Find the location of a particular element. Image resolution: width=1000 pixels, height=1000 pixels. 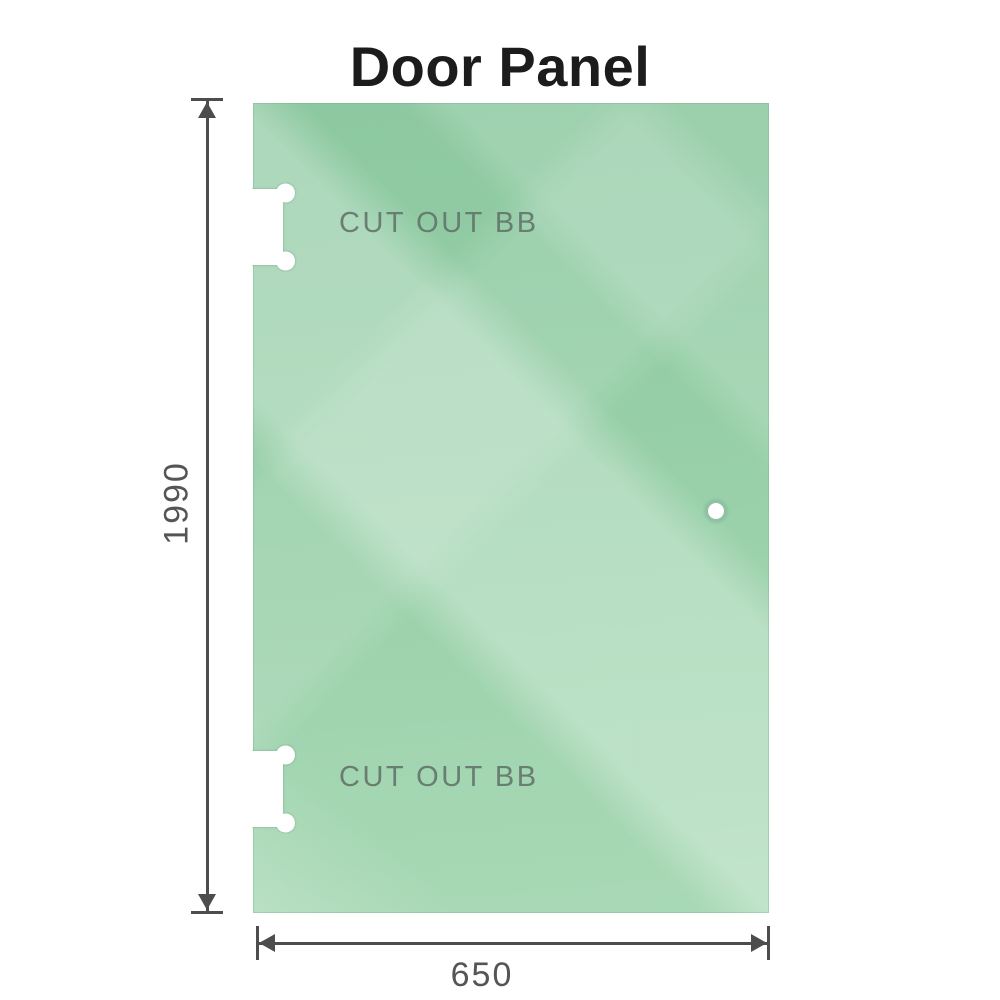

height-dimension-line is located at coordinates (207, 506).